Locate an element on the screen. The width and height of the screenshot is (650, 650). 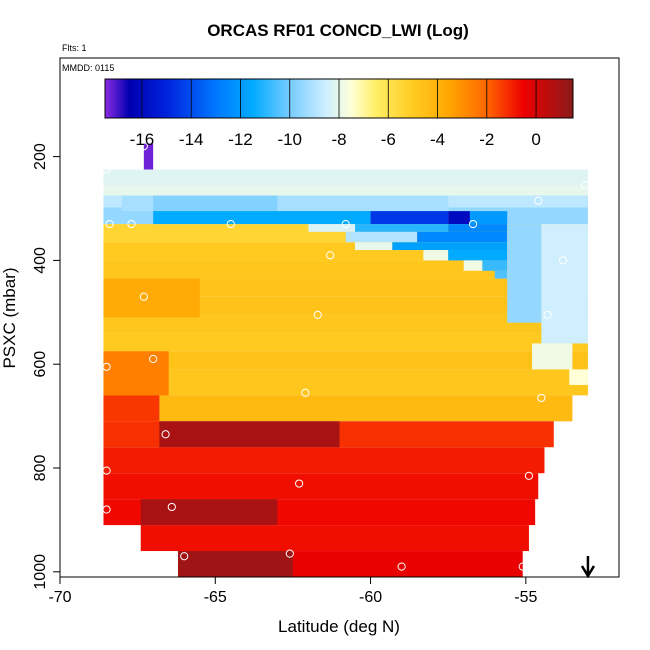
x-tick-label: -70 is located at coordinates (59, 597).